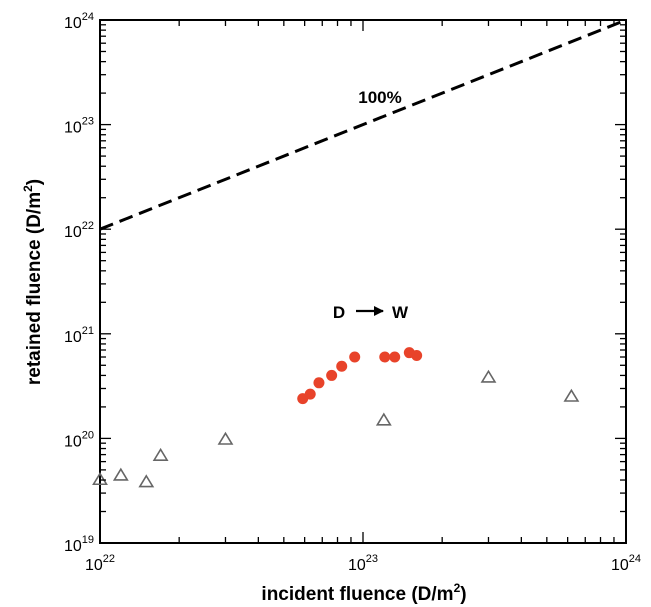 The width and height of the screenshot is (651, 607). What do you see at coordinates (363, 593) in the screenshot?
I see `x-axis-title: incident fluence (D/m2)` at bounding box center [363, 593].